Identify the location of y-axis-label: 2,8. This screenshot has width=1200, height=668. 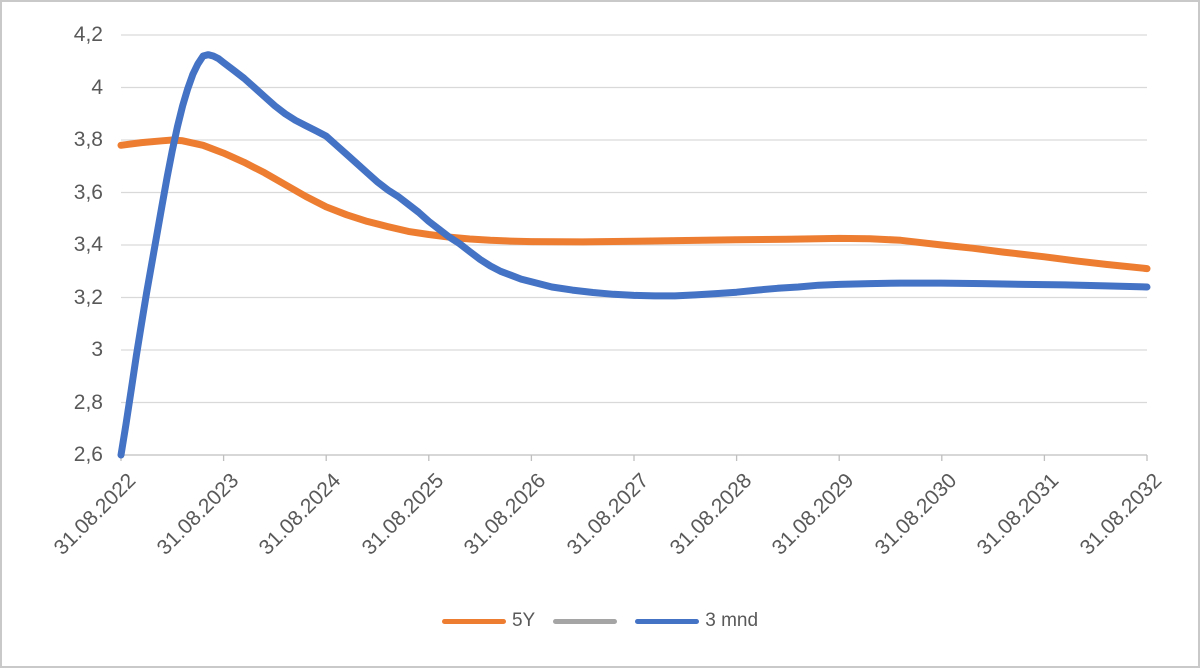
(88, 402).